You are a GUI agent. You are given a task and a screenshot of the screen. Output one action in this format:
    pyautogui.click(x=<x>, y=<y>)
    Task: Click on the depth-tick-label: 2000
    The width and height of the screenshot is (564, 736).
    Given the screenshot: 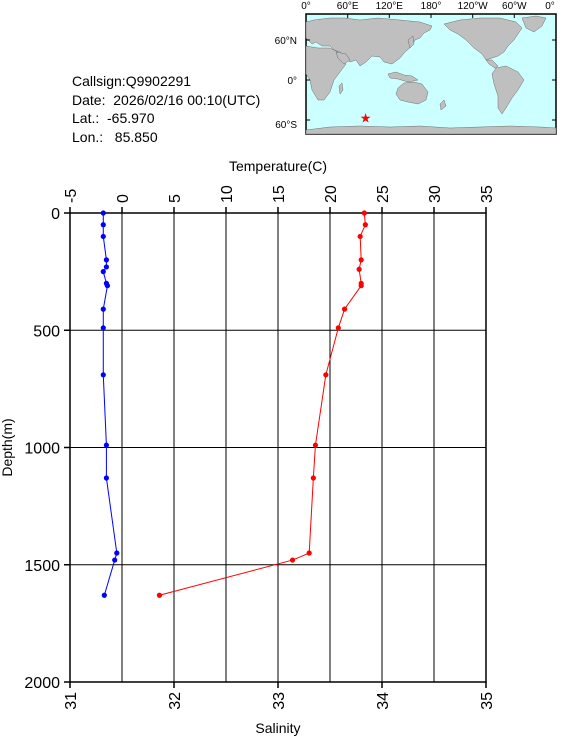 What is the action you would take?
    pyautogui.click(x=42, y=683)
    